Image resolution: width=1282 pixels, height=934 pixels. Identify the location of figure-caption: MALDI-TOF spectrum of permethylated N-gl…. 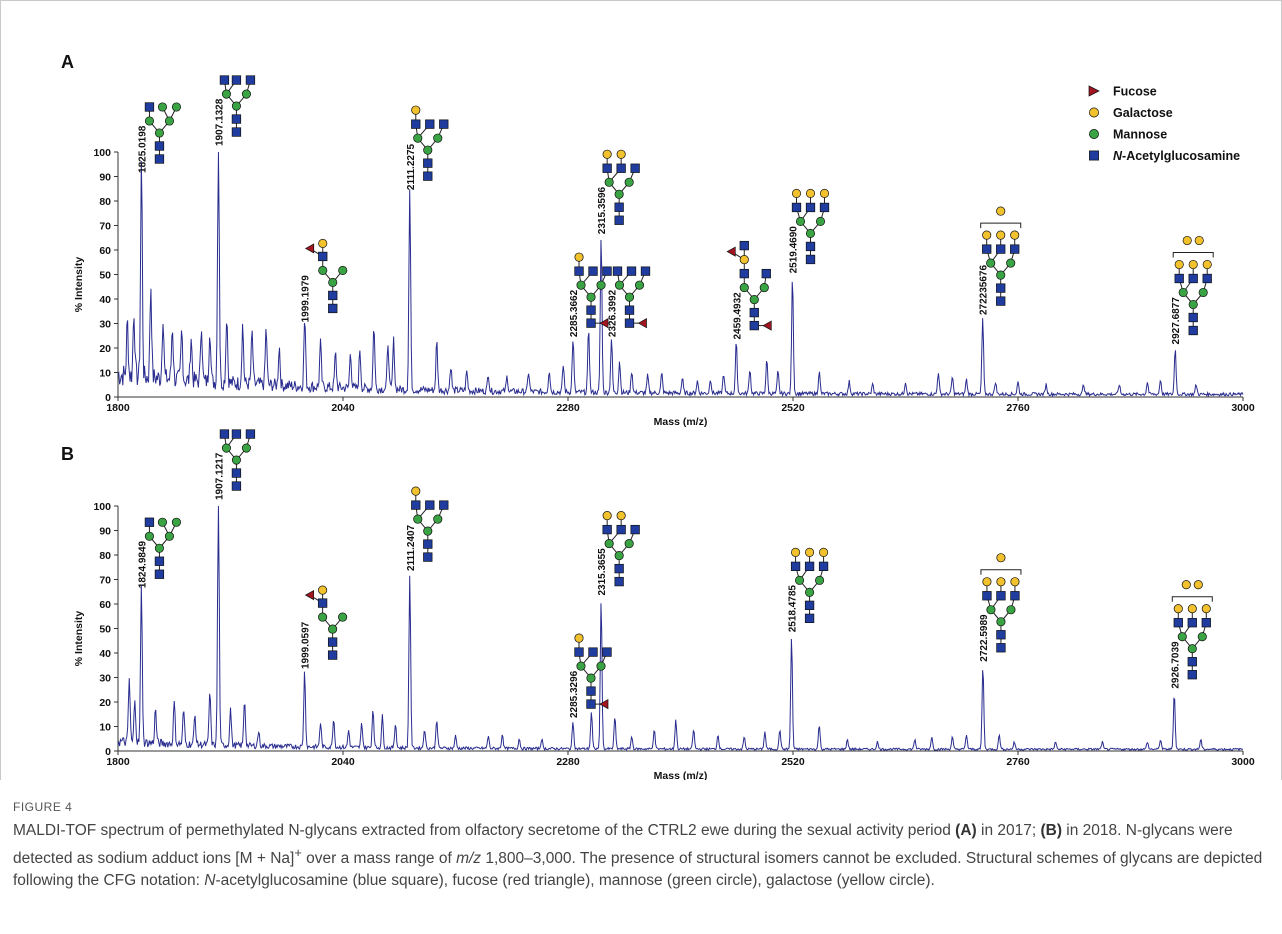
(638, 856).